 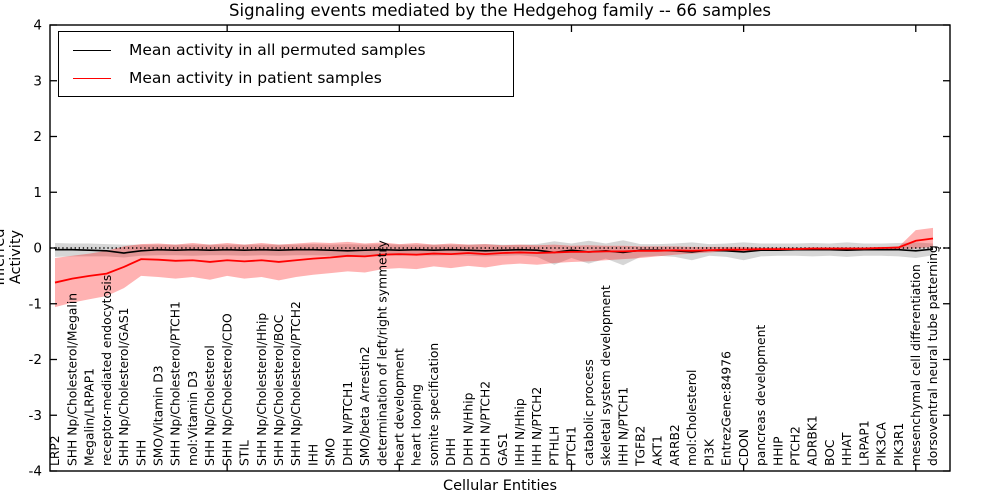 What do you see at coordinates (813, 440) in the screenshot?
I see `x-category-label: ADRBK1` at bounding box center [813, 440].